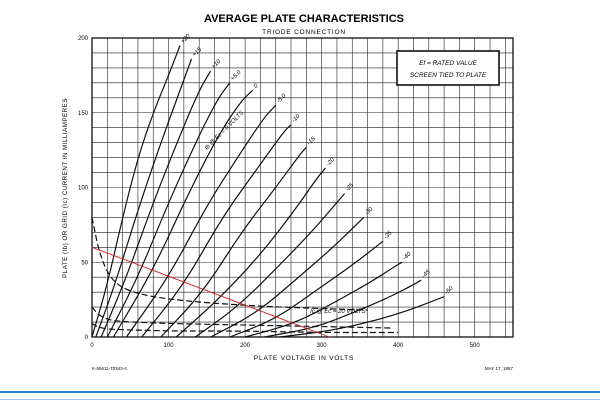 This screenshot has height=403, width=600. I want to click on curve-label: -45, so click(426, 274).